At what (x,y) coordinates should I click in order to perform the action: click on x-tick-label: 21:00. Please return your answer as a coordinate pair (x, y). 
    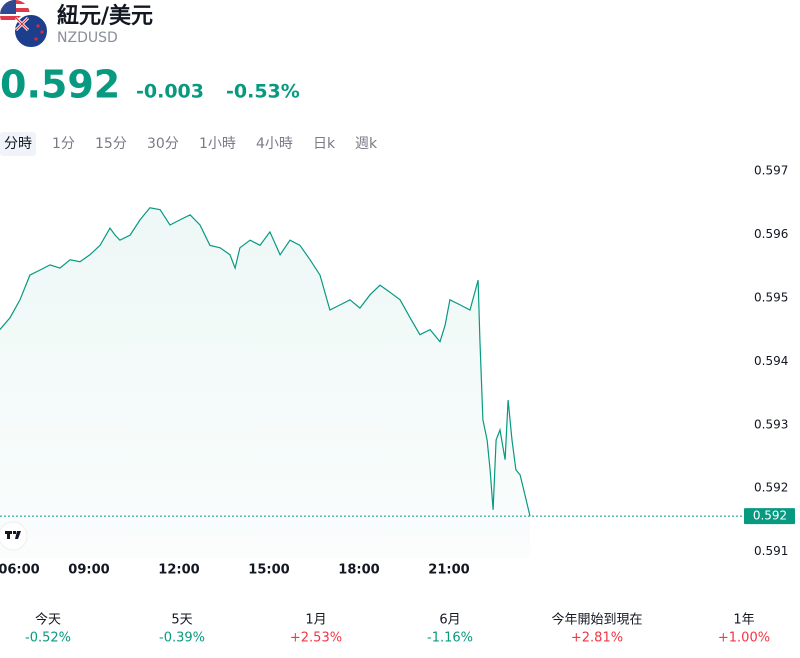
    Looking at the image, I should click on (448, 570).